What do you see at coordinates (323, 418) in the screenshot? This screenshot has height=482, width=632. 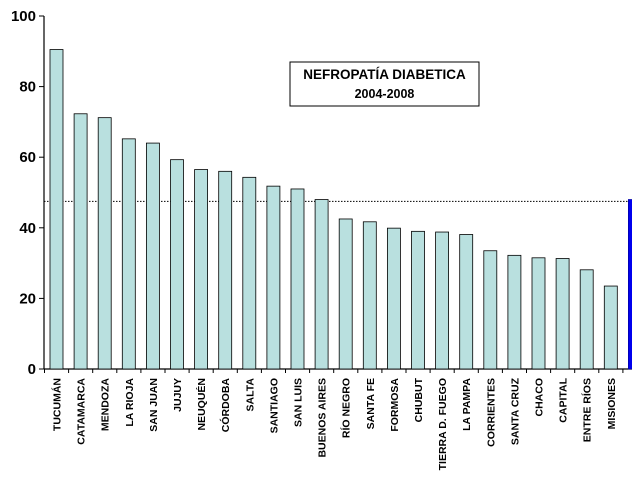 I see `x-category-label: BUENOS AIRES` at bounding box center [323, 418].